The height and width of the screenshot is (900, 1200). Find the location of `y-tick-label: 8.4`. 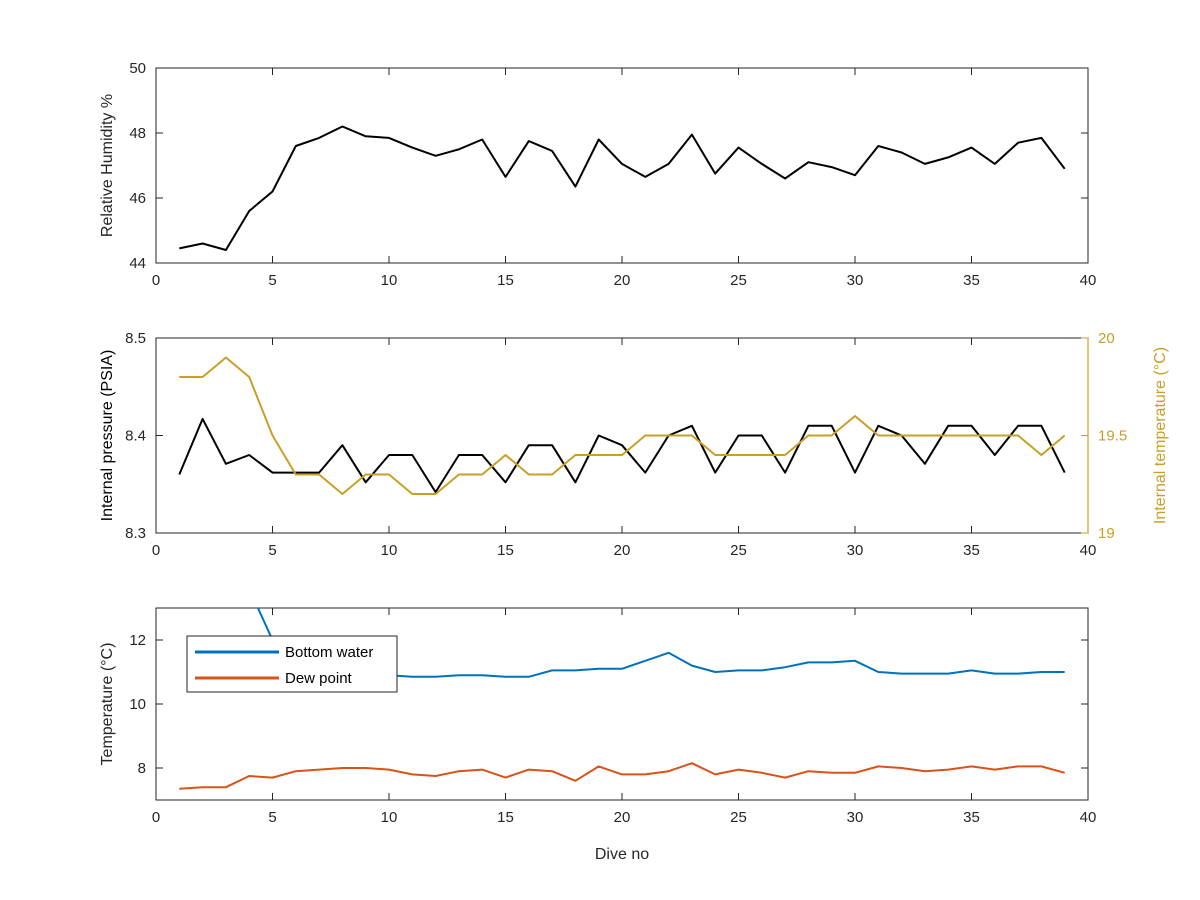

y-tick-label: 8.4 is located at coordinates (135, 436).